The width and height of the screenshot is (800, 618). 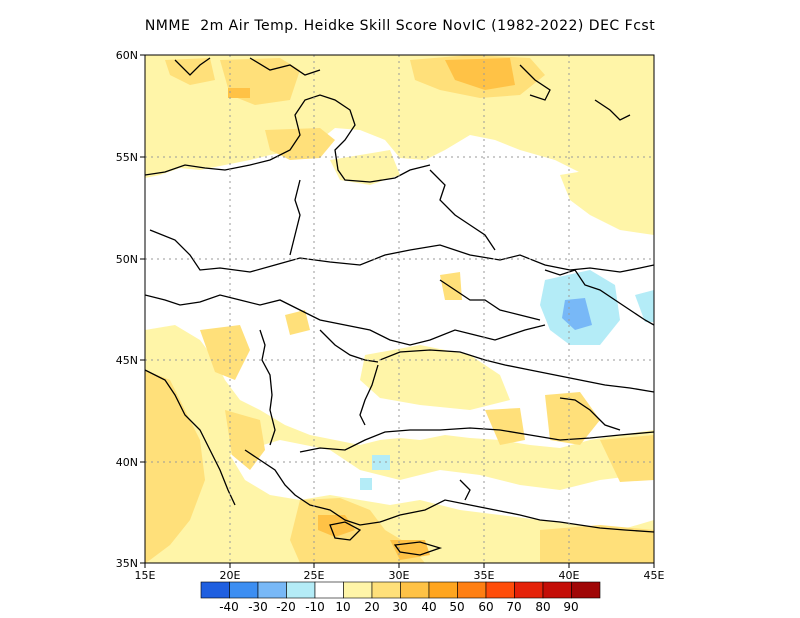 What do you see at coordinates (315, 607) in the screenshot?
I see `colorbar-label: -10` at bounding box center [315, 607].